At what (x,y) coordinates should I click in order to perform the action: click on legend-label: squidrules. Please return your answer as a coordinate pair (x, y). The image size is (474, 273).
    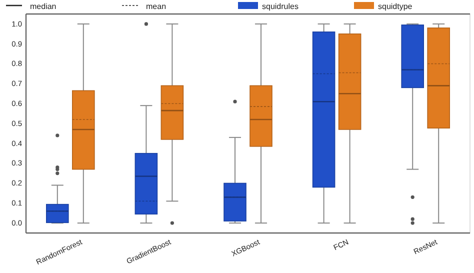
    Looking at the image, I should click on (280, 6).